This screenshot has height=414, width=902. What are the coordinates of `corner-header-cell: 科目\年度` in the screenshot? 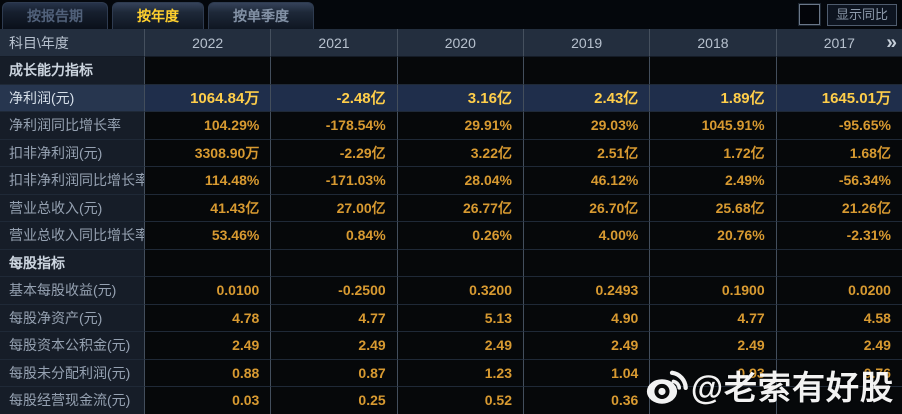 It's located at (72, 43).